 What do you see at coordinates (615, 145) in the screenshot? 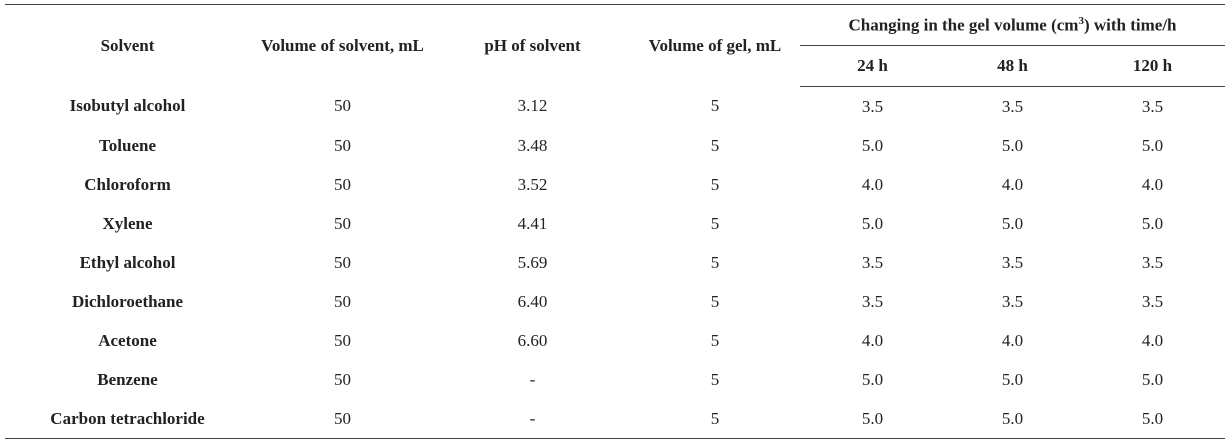
I see `table-row: Toluene 50 3.48 5 5.0 5.0 5.0` at bounding box center [615, 145].